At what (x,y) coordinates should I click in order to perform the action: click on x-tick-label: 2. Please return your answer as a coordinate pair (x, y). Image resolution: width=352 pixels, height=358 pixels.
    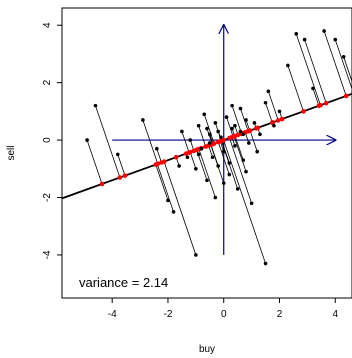
    Looking at the image, I should click on (280, 314).